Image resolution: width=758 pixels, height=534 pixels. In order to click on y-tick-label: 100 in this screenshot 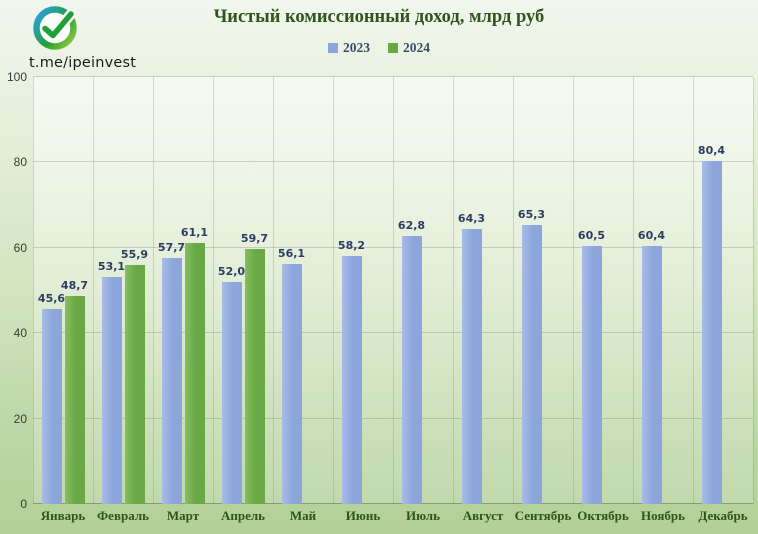, I will do `click(16, 77)`.